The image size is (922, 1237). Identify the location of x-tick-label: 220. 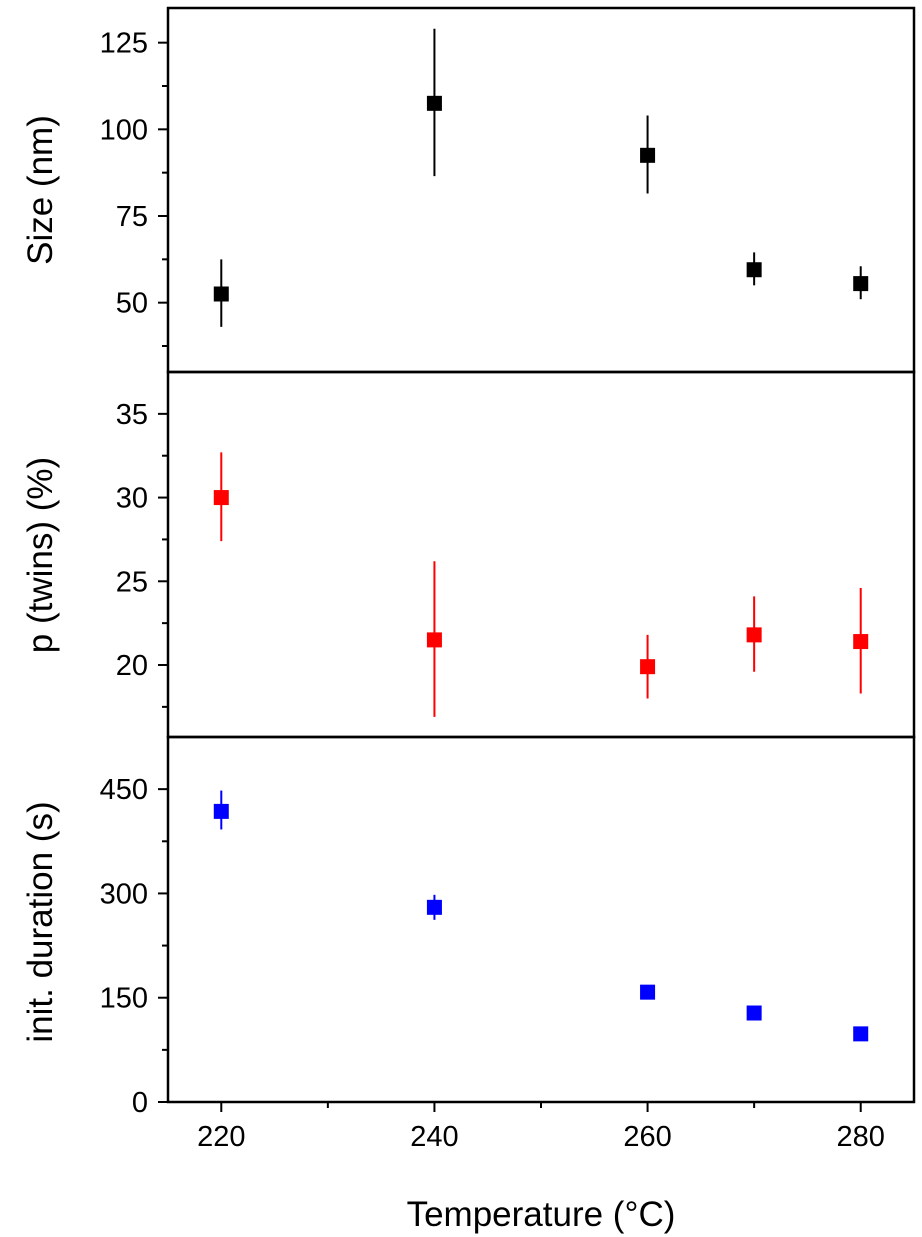
(221, 1137).